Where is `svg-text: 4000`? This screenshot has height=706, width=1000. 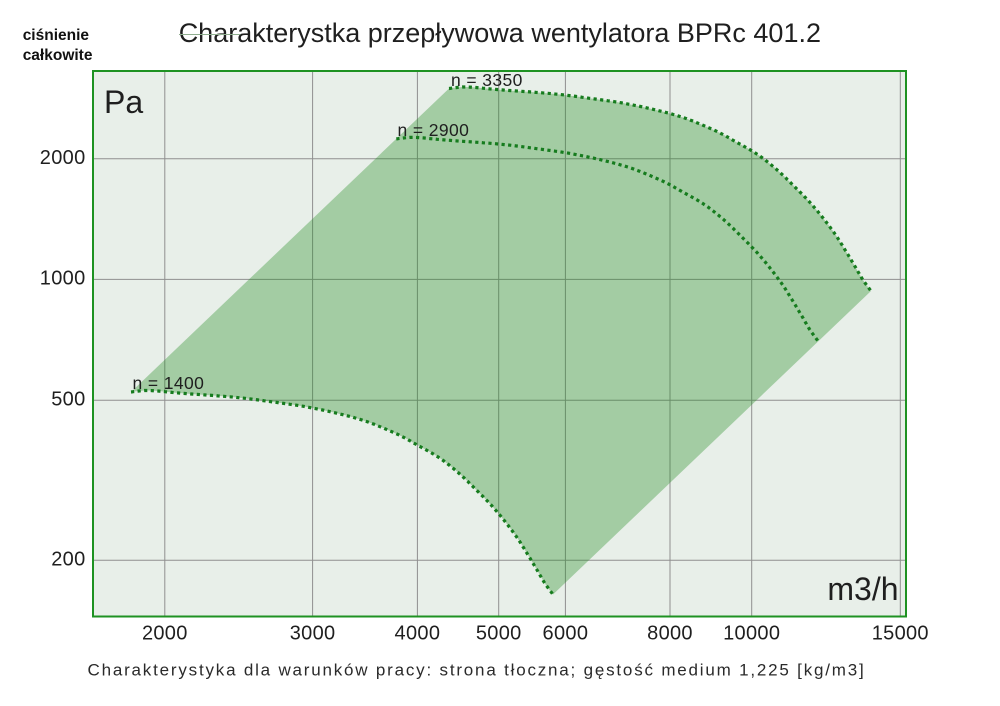
svg-text: 4000 is located at coordinates (418, 634).